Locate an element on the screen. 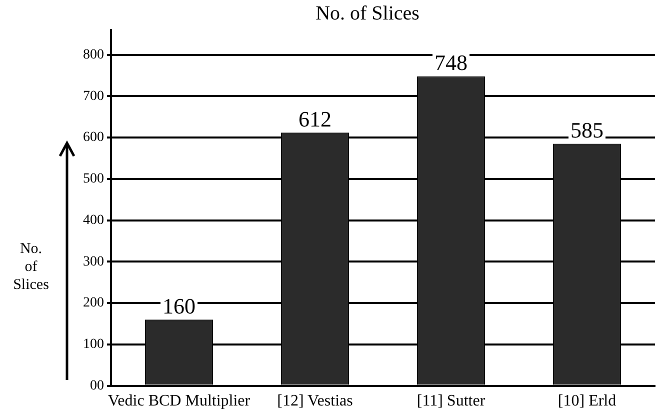  data-label: 748 is located at coordinates (451, 63).